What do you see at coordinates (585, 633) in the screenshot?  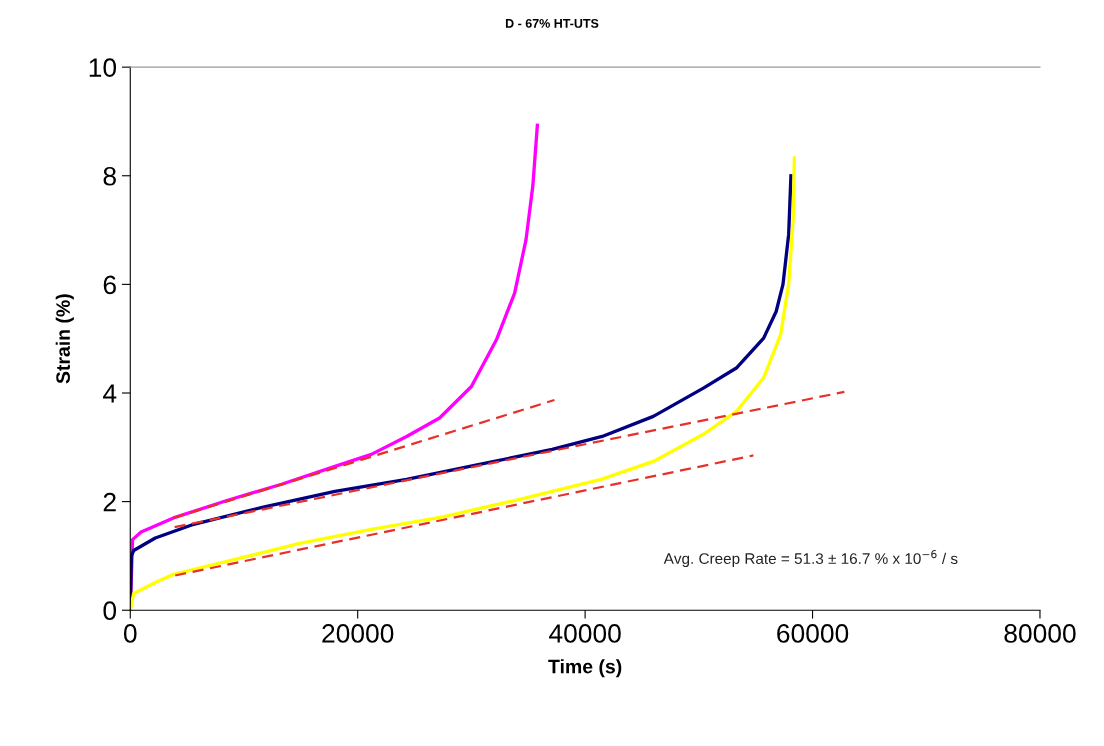 I see `x-tick-label: 40000` at bounding box center [585, 633].